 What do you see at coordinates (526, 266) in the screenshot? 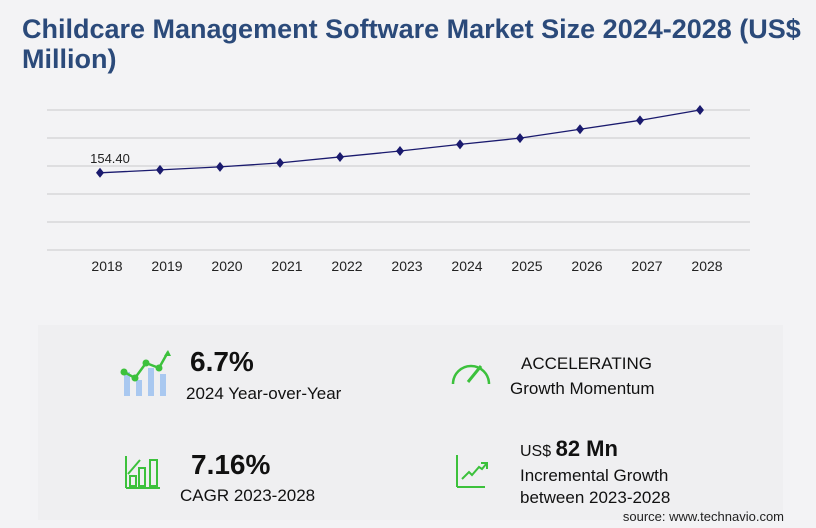
I see `x-tick-label: 2025` at bounding box center [526, 266].